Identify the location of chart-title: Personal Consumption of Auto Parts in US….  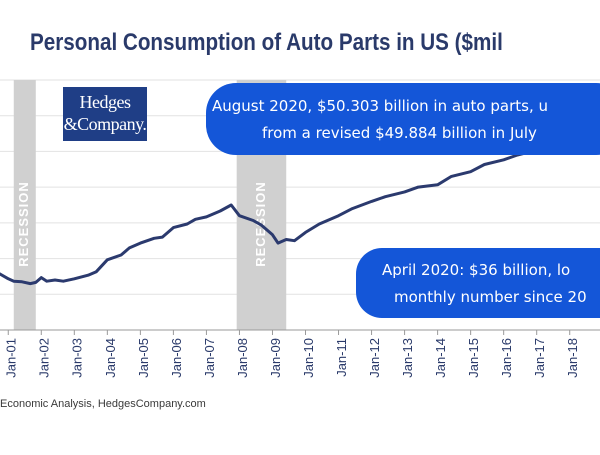
(266, 42).